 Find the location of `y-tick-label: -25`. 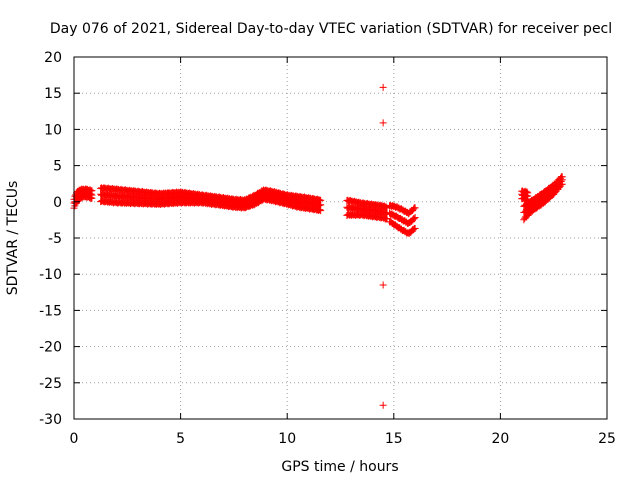

y-tick-label: -25 is located at coordinates (50, 384).